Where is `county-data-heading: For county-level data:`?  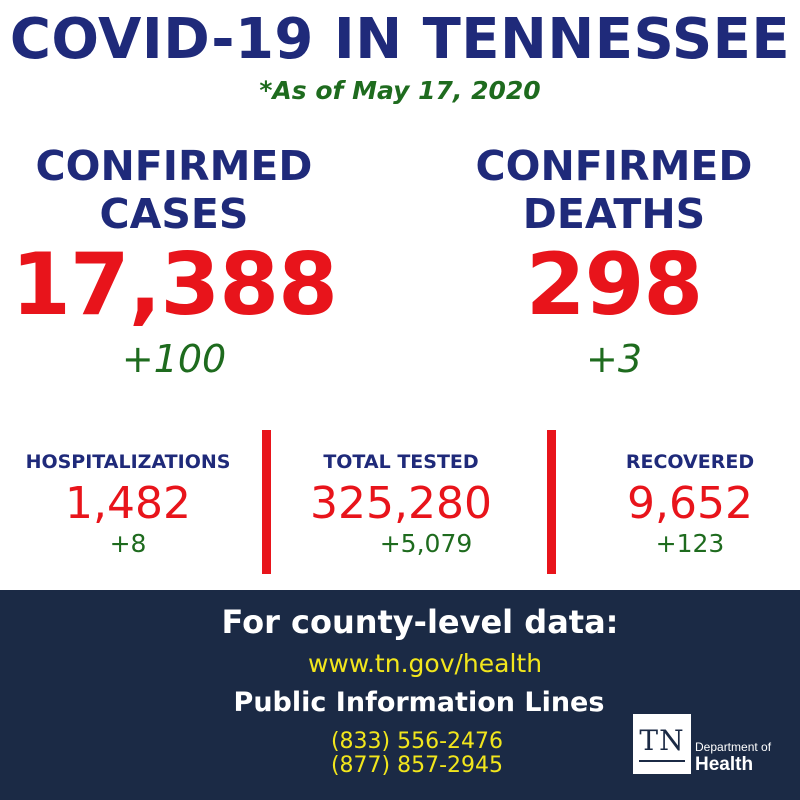
county-data-heading: For county-level data: is located at coordinates (420, 622).